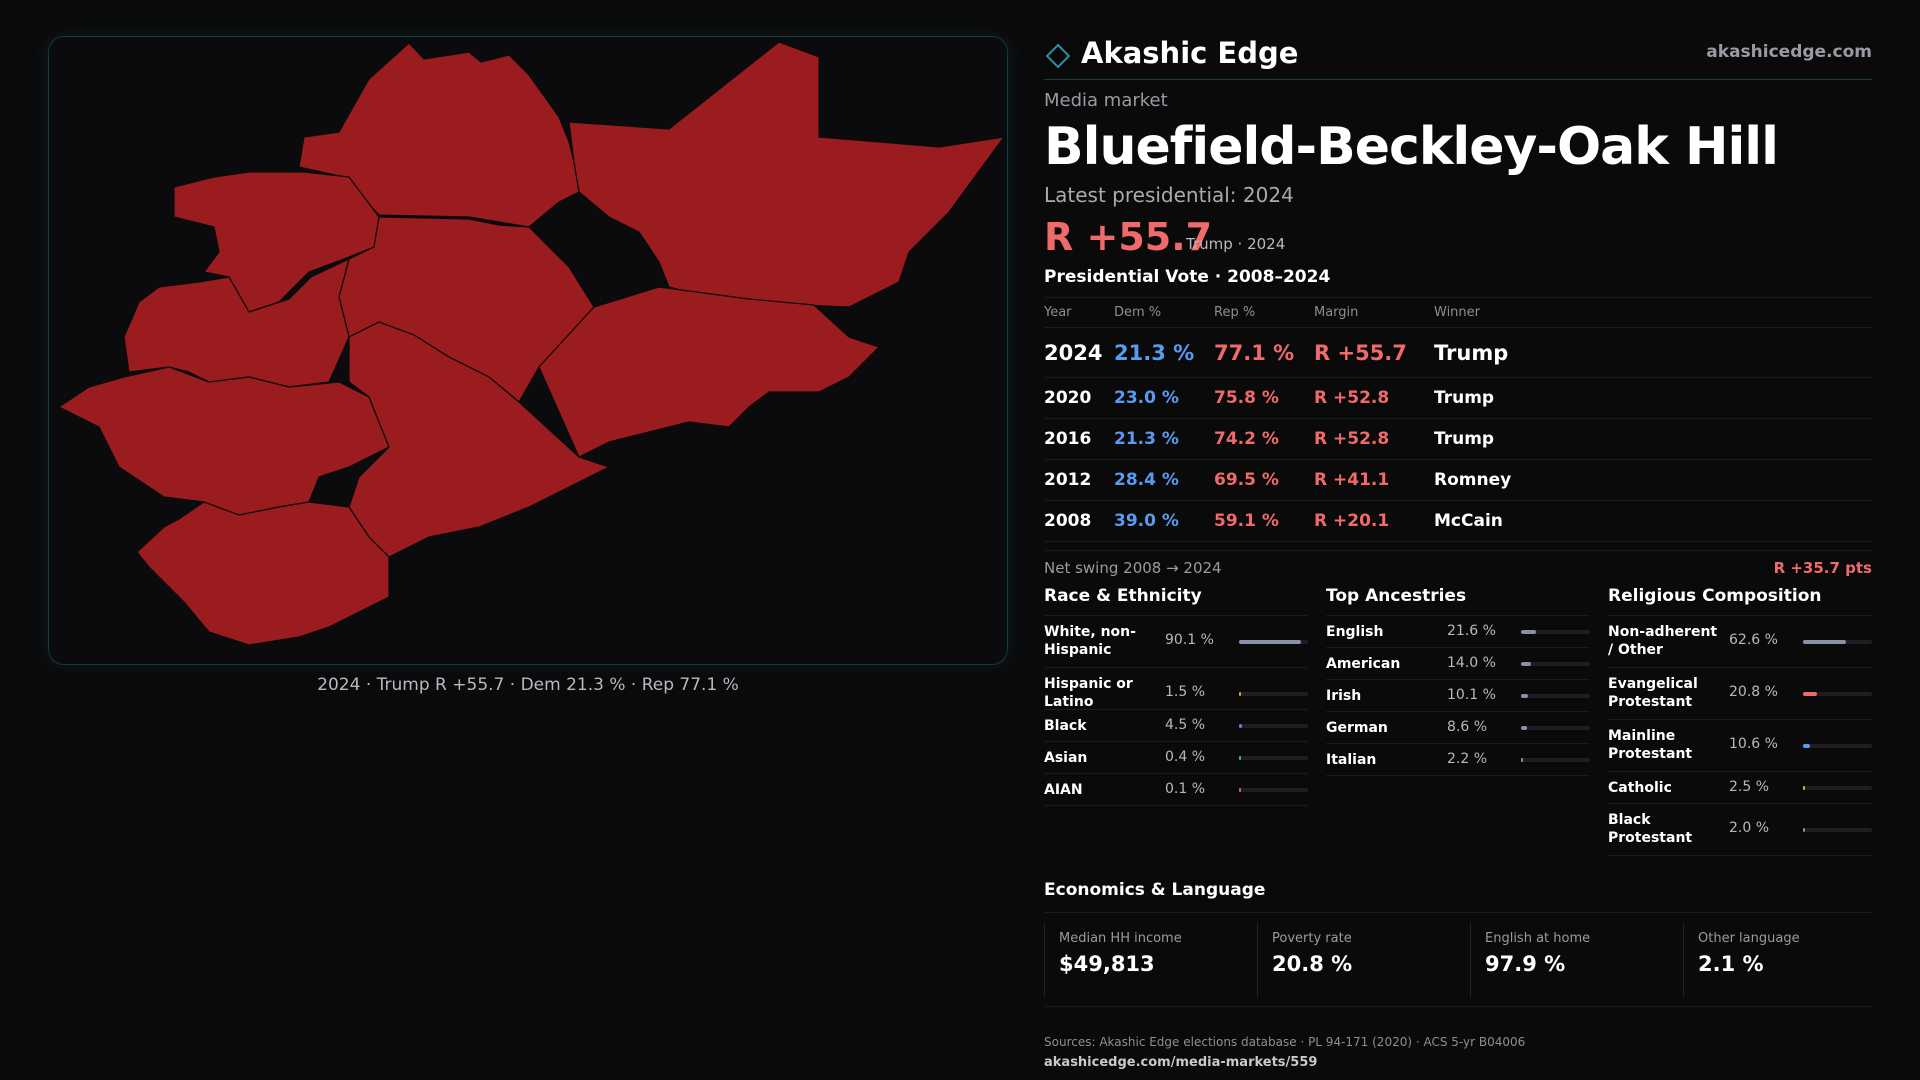 The image size is (1920, 1080). I want to click on list-item: Mainline Protestant 10.6 %, so click(1740, 746).